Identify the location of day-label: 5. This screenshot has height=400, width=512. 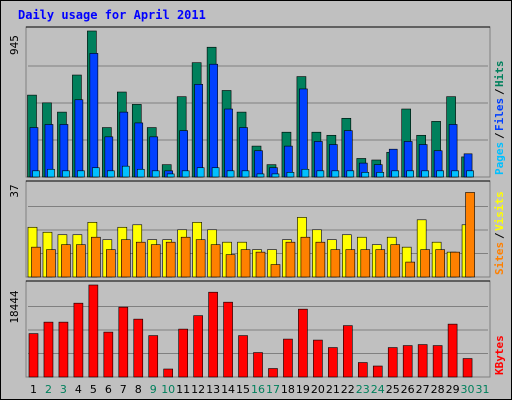
(93, 389).